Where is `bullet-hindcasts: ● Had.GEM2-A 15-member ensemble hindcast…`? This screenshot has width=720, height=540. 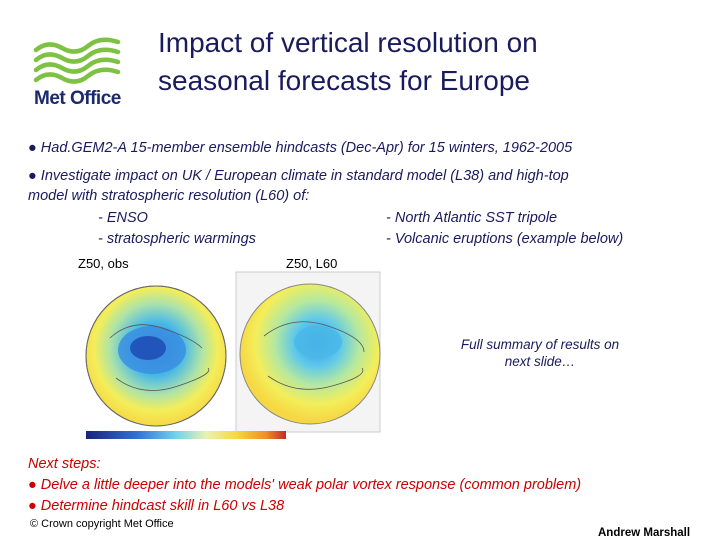 bullet-hindcasts: ● Had.GEM2-A 15-member ensemble hindcast… is located at coordinates (300, 148).